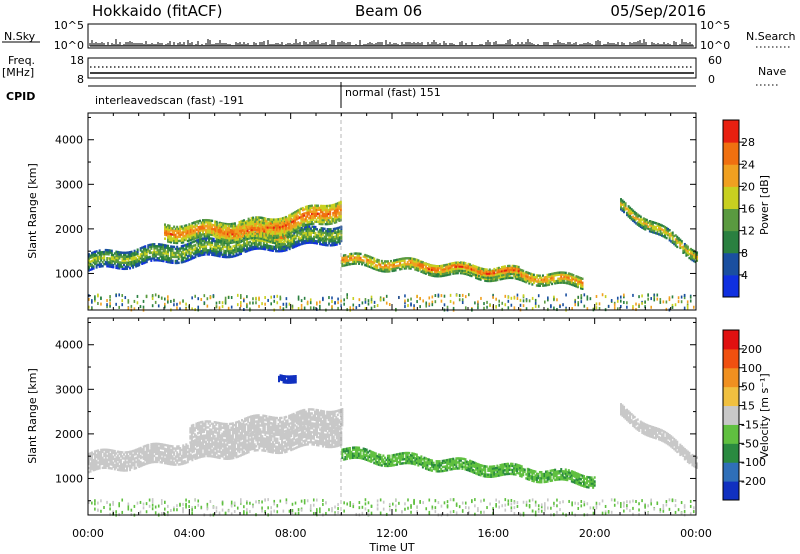 This screenshot has height=554, width=800. I want to click on power-cbar-tick-label: 28, so click(748, 142).